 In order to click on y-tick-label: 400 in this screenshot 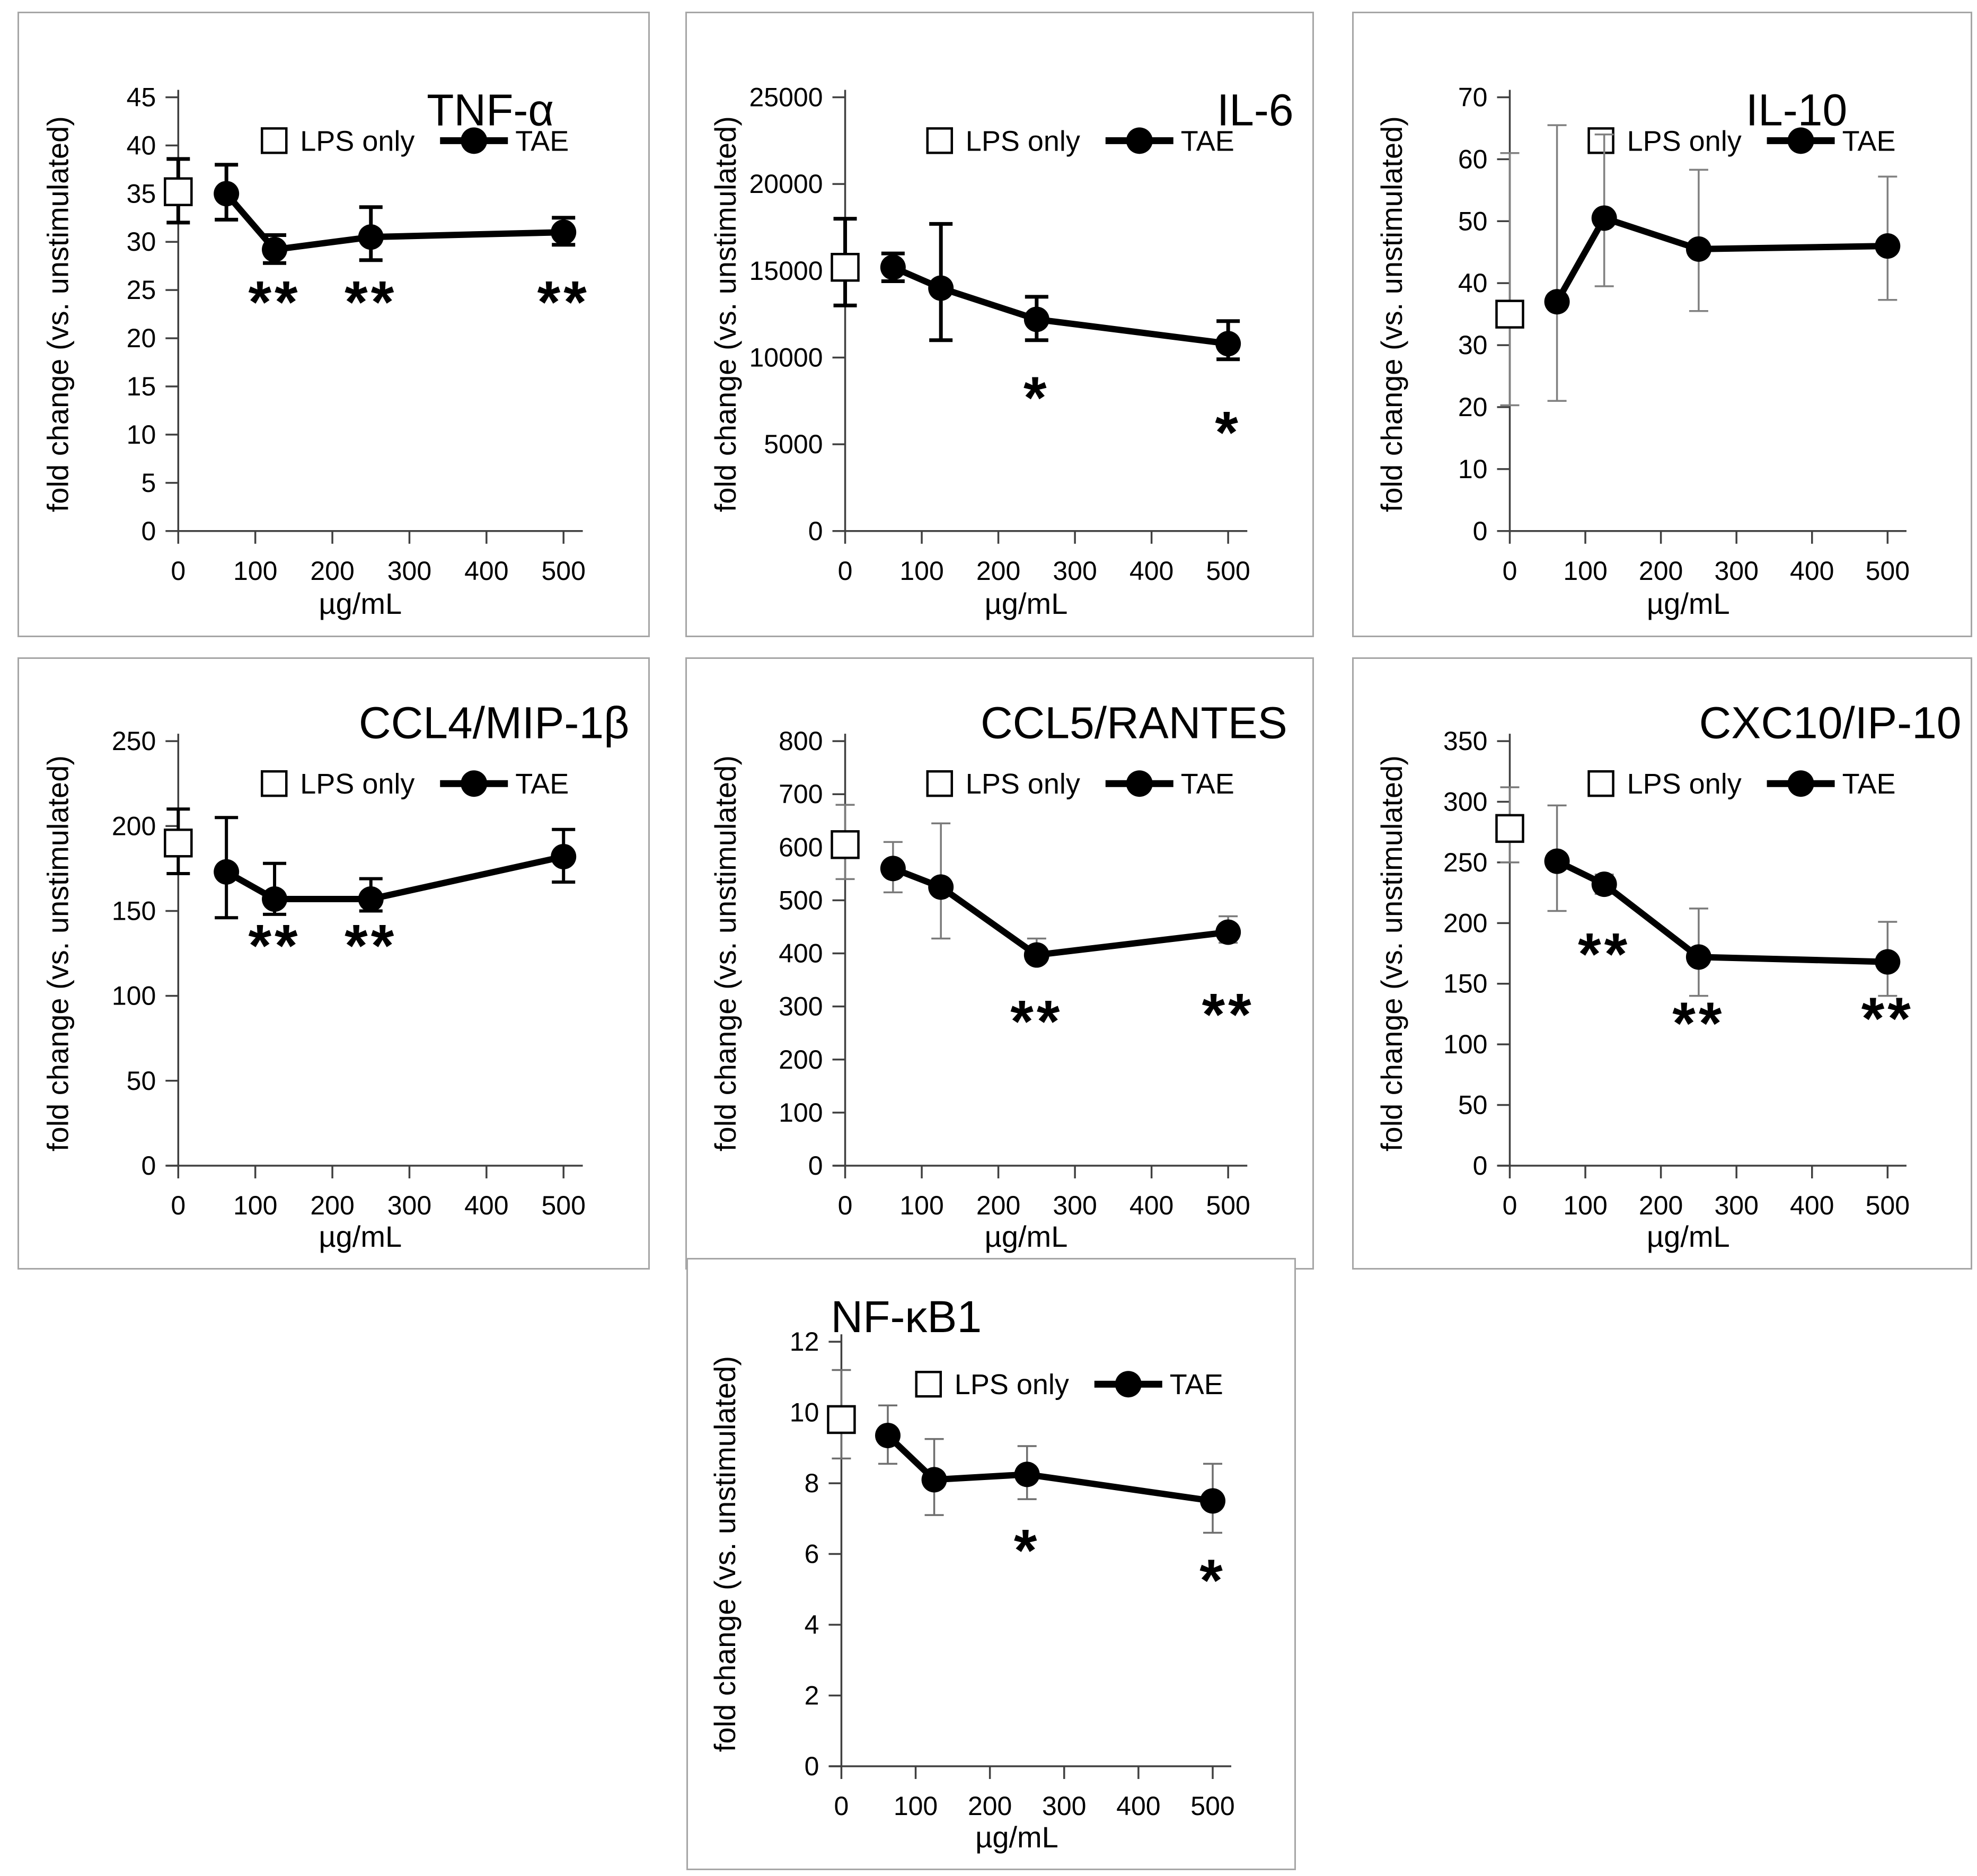, I will do `click(801, 953)`.